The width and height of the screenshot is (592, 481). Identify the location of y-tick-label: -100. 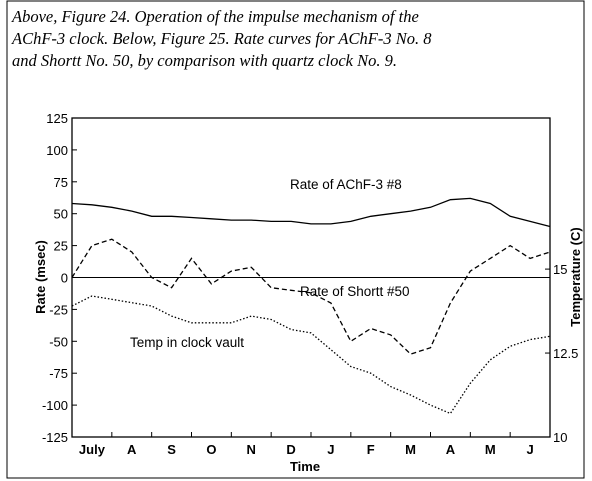
(55, 405).